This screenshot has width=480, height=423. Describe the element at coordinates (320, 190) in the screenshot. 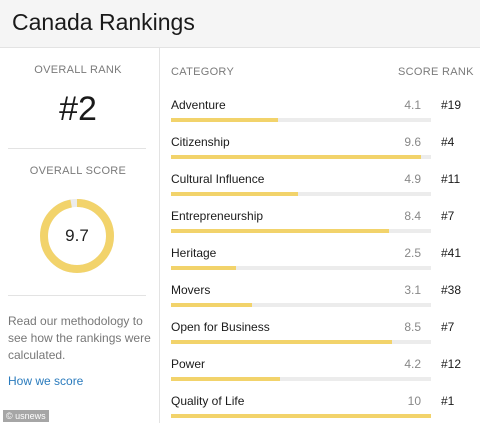

I see `category-row: Cultural Influence 4.9 #11` at that location.